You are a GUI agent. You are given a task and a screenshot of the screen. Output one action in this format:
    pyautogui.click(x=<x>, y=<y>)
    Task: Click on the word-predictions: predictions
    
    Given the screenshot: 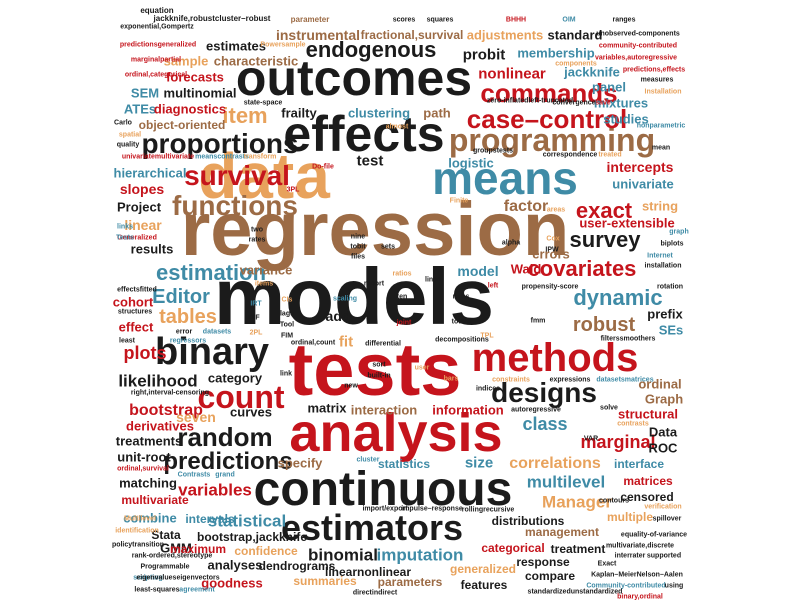 What is the action you would take?
    pyautogui.click(x=228, y=461)
    